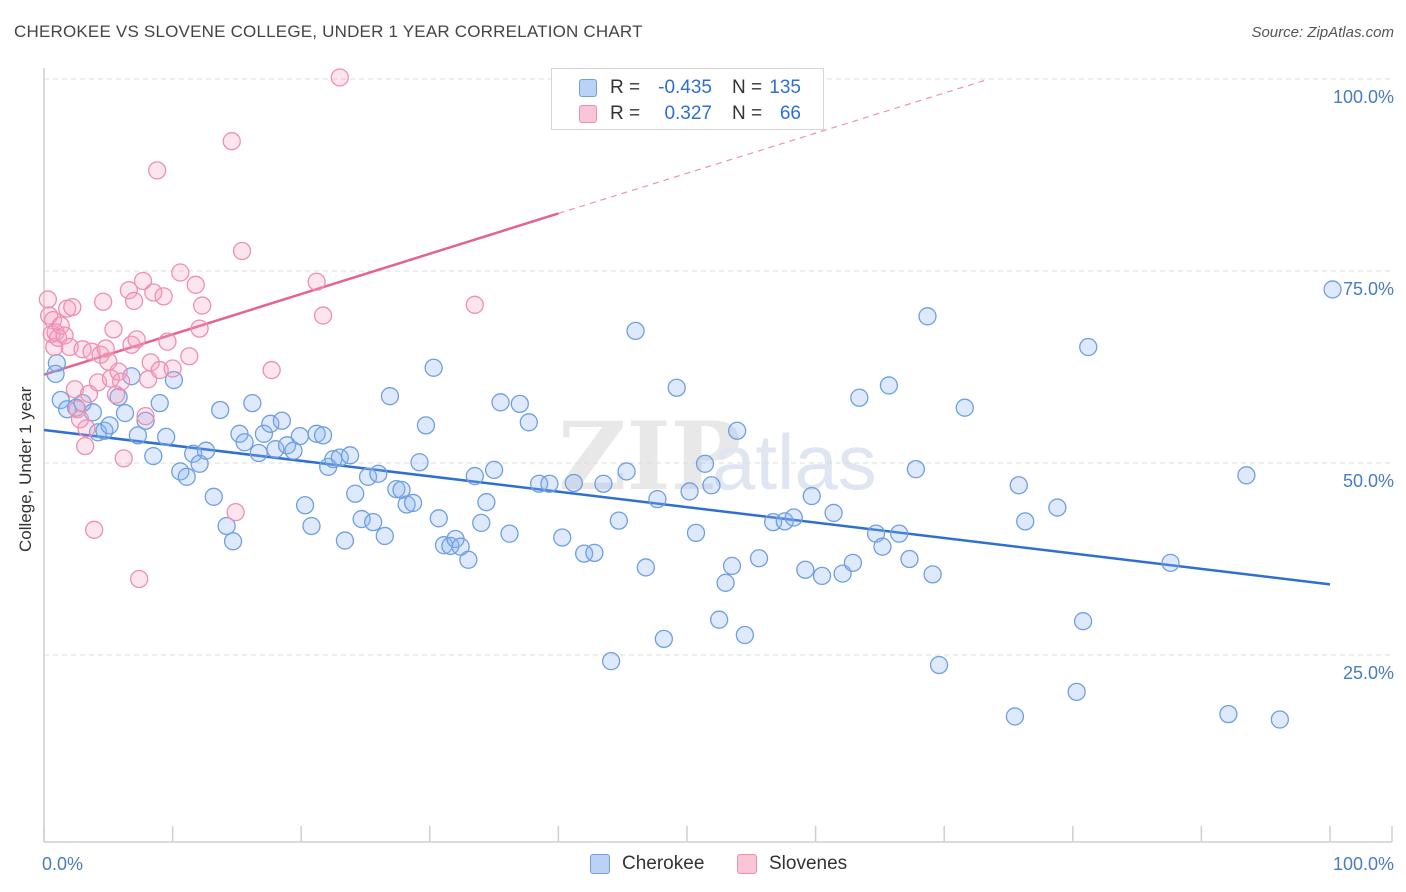 The height and width of the screenshot is (892, 1406). Describe the element at coordinates (790, 113) in the screenshot. I see `legend-n-value: 66` at that location.